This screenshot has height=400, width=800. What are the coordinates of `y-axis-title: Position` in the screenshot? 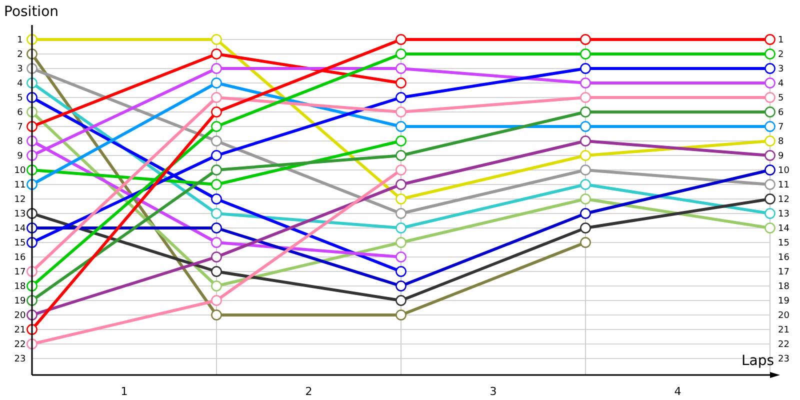 It's located at (31, 12).